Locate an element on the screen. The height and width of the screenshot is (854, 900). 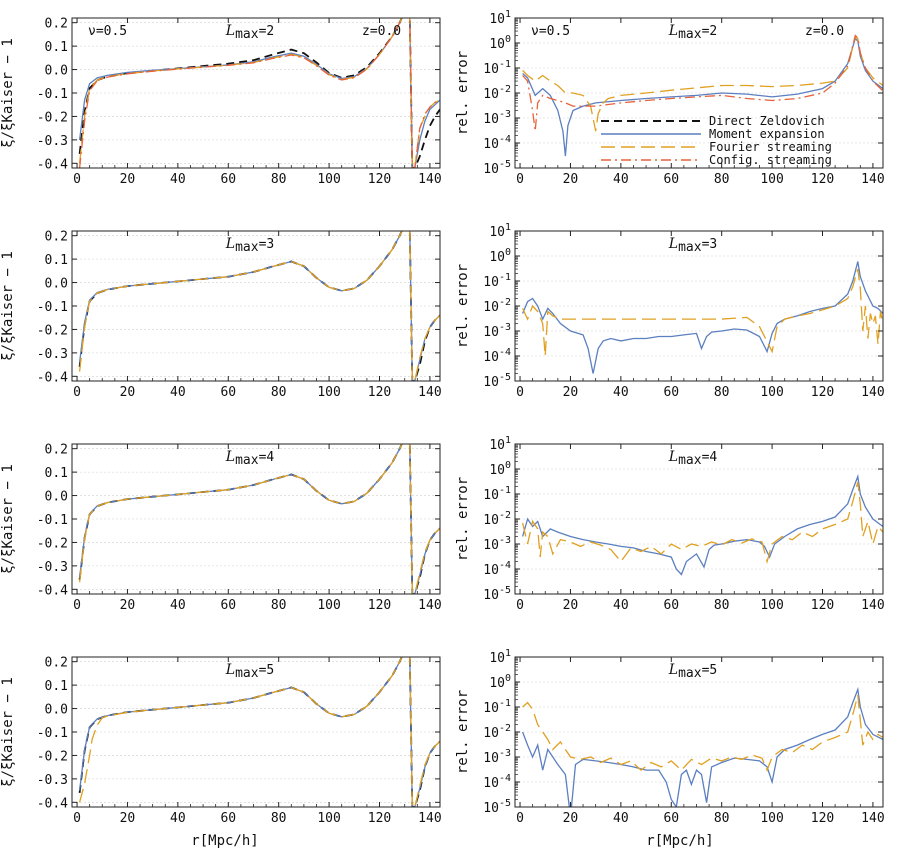
nu-label: ν=0.5 is located at coordinates (550, 31).